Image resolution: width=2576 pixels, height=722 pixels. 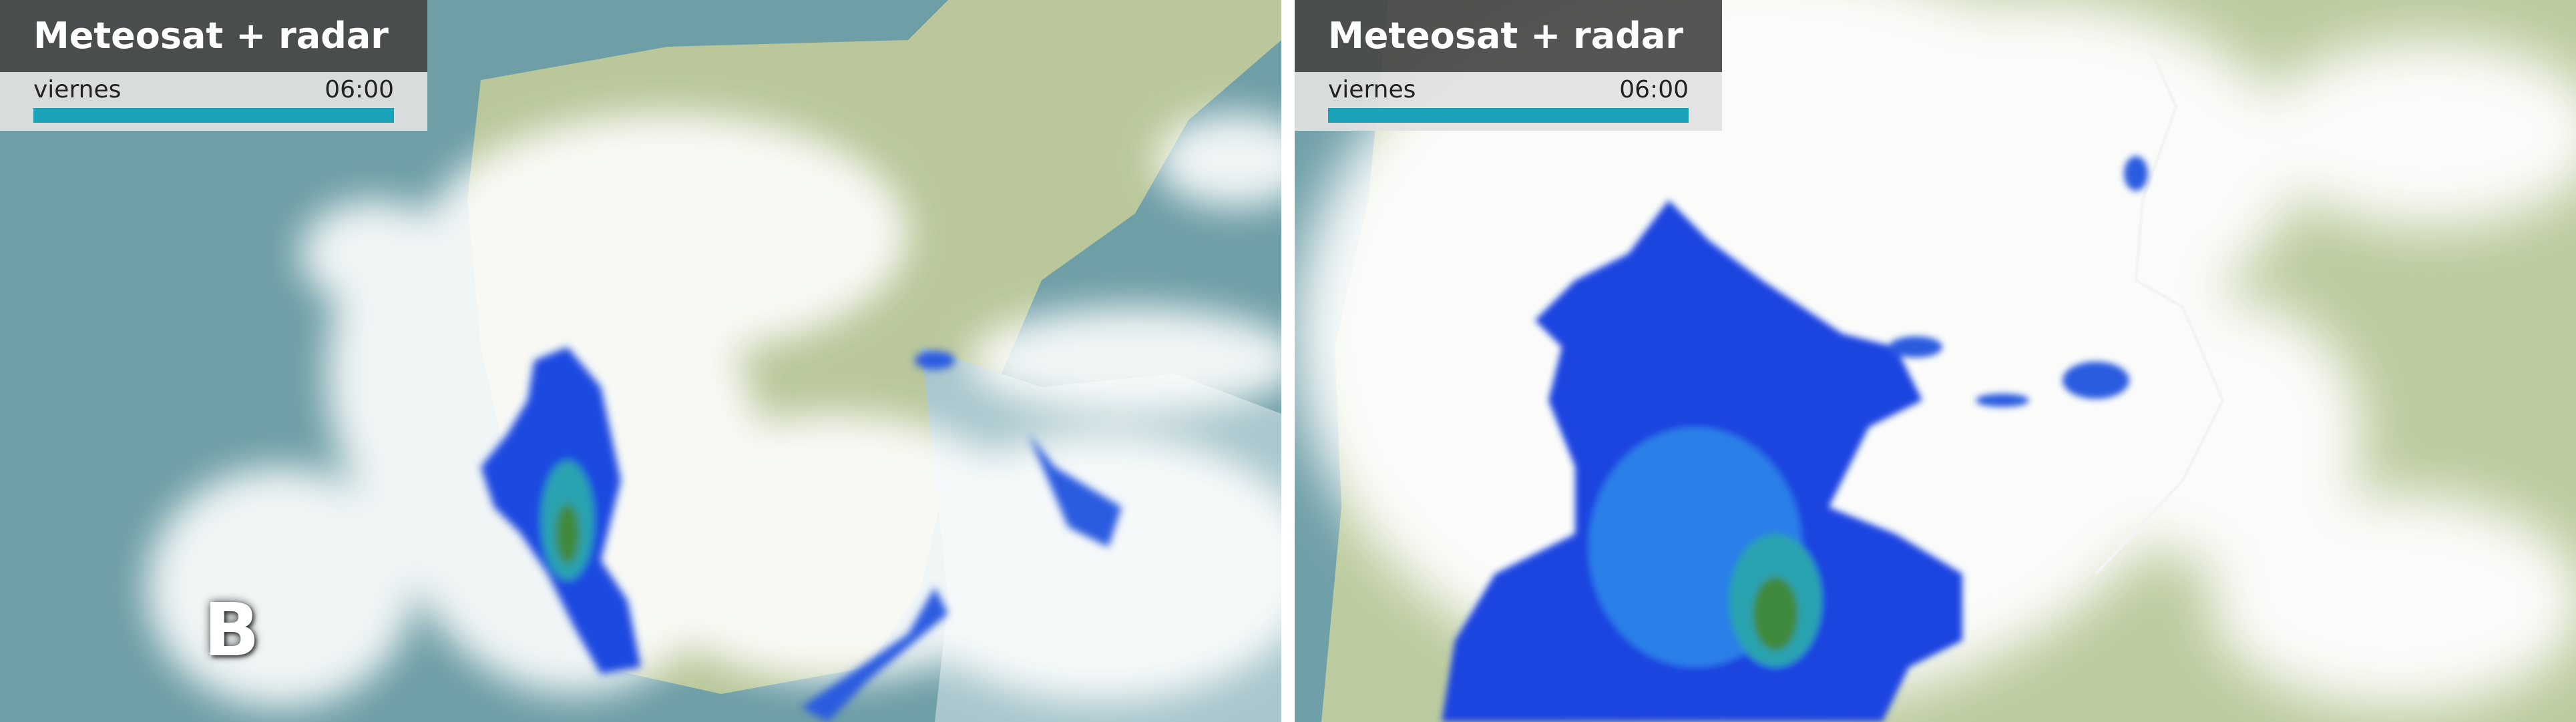 I want to click on radar, so click(x=801, y=534).